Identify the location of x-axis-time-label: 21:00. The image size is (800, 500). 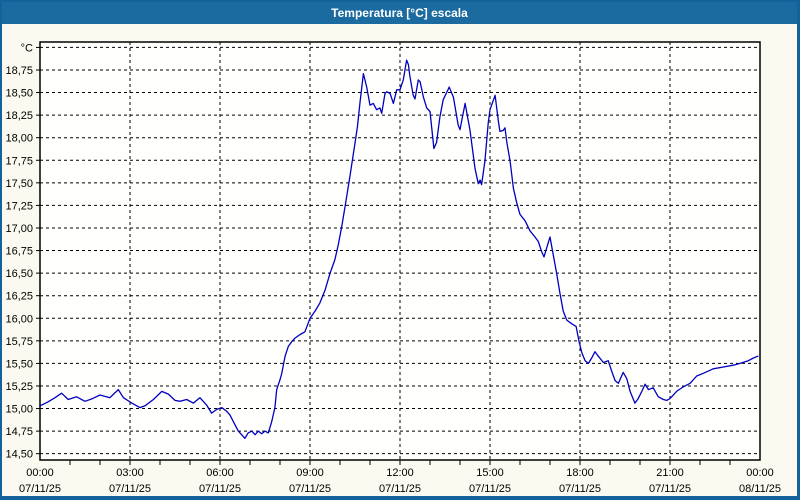
(670, 473).